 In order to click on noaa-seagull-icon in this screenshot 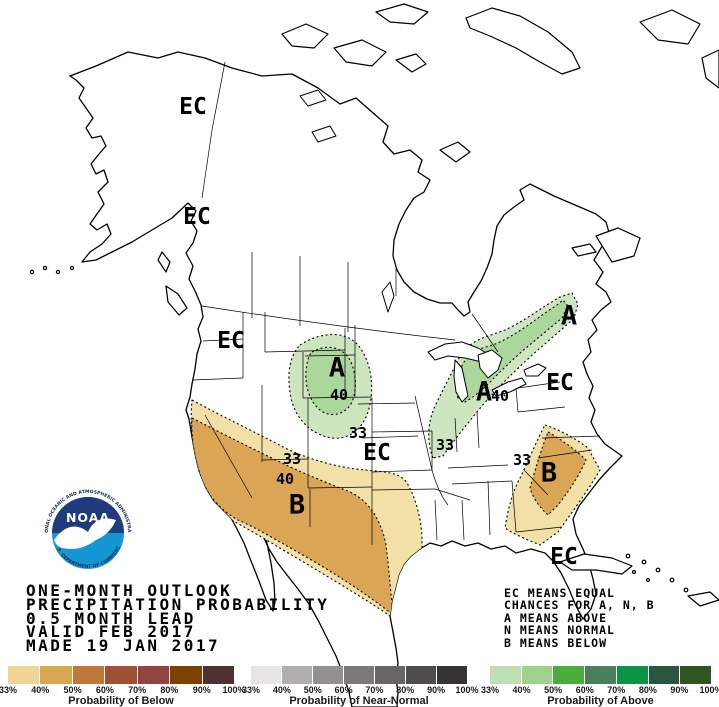, I will do `click(85, 533)`.